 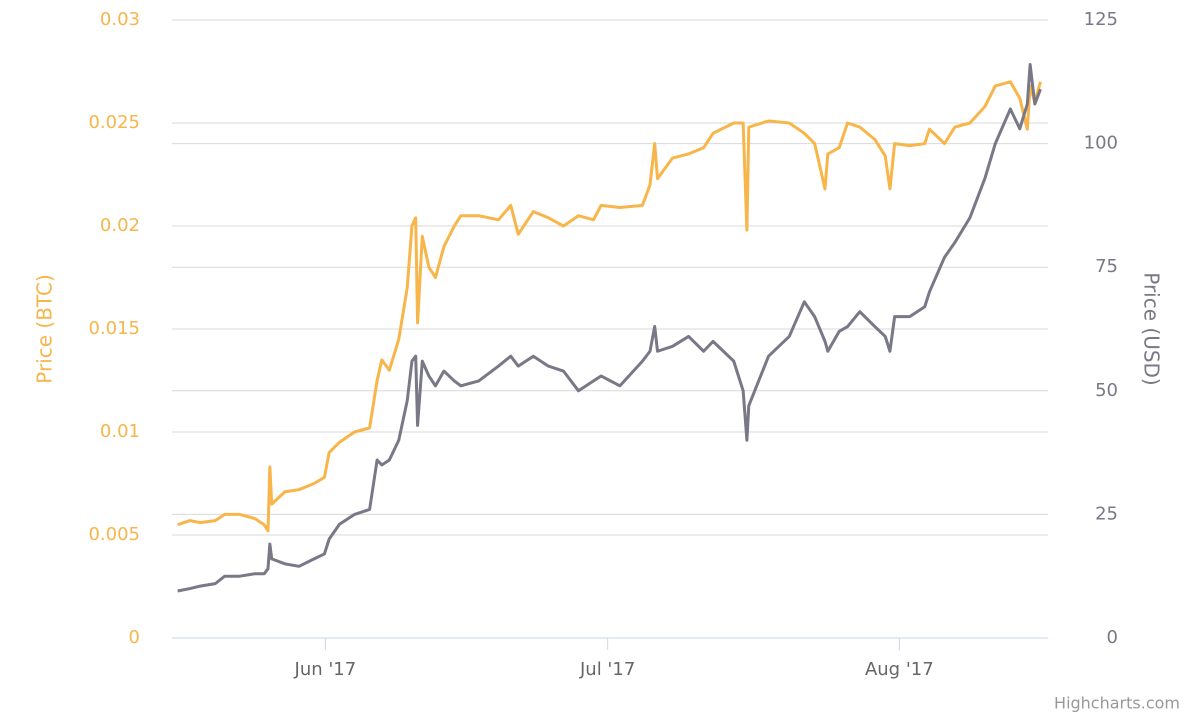 What do you see at coordinates (1106, 390) in the screenshot?
I see `y2-tick-label: 50` at bounding box center [1106, 390].